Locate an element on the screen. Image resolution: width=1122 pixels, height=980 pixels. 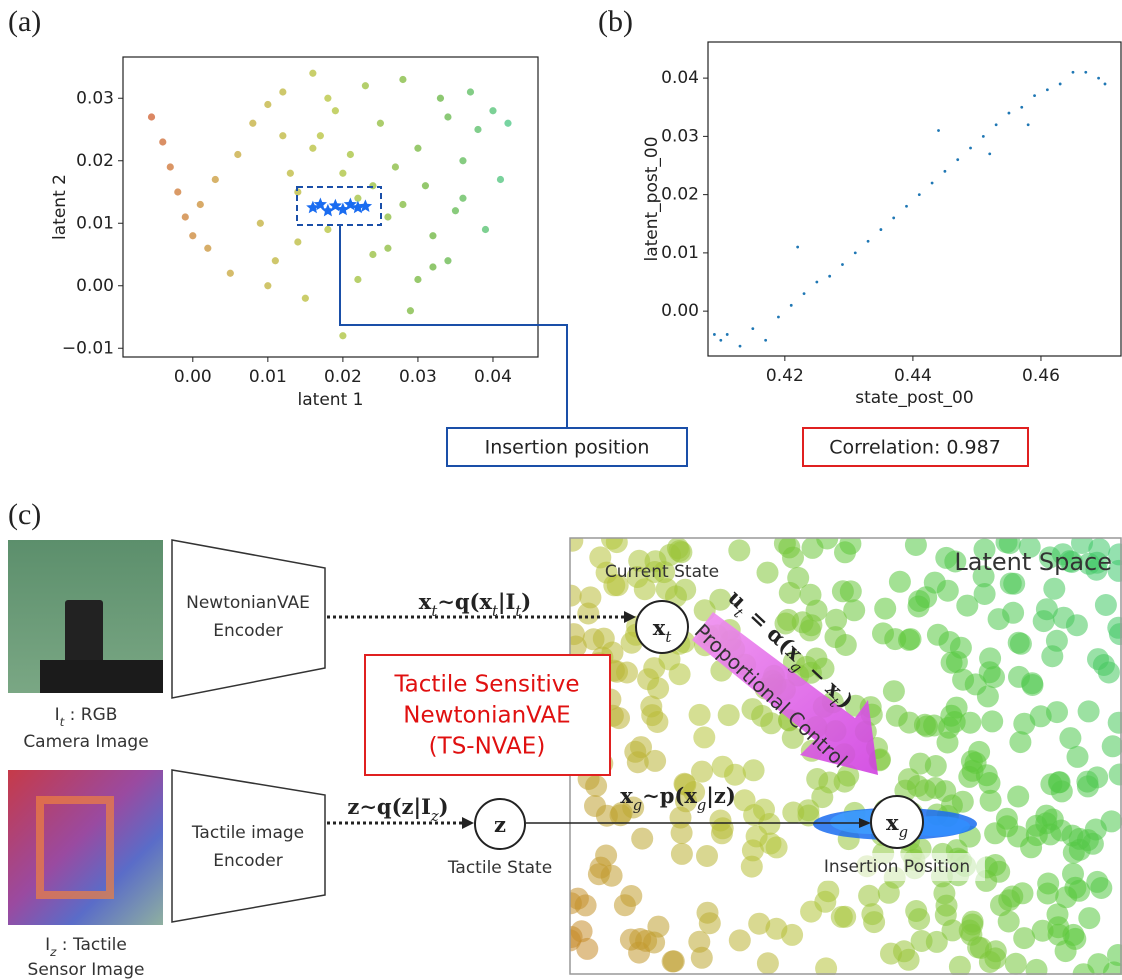
caption: Iz : Tactile is located at coordinates (86, 947).